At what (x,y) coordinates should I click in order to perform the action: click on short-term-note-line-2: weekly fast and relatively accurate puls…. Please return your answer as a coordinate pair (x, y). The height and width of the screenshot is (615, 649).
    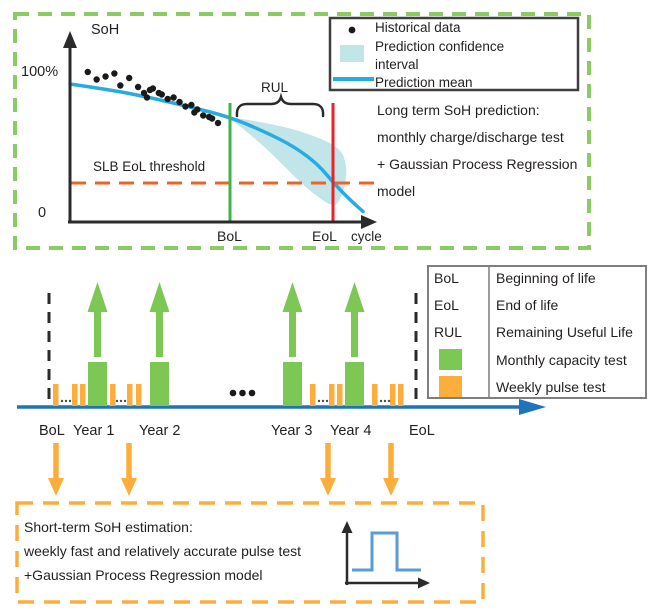
    Looking at the image, I should click on (163, 551).